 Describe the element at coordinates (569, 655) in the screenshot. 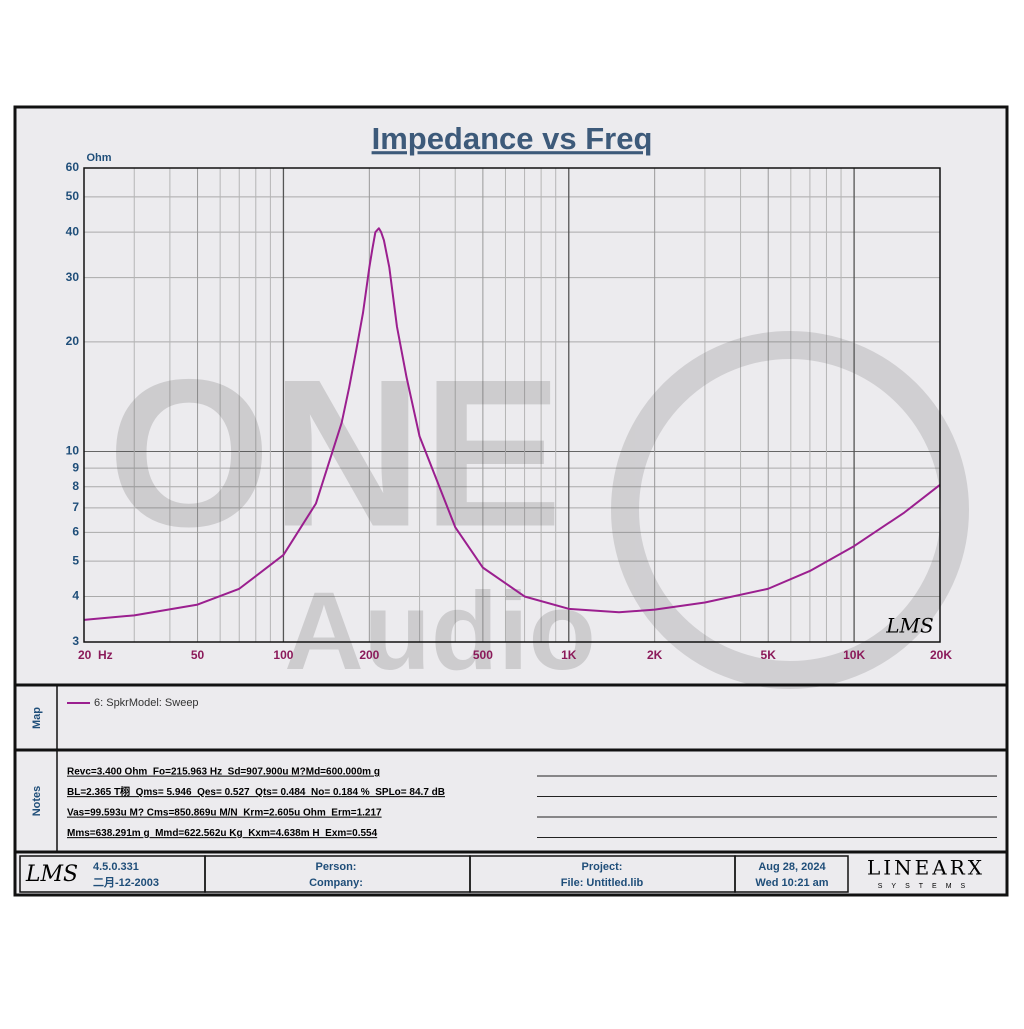

I see `x-tick-label: 1K` at that location.